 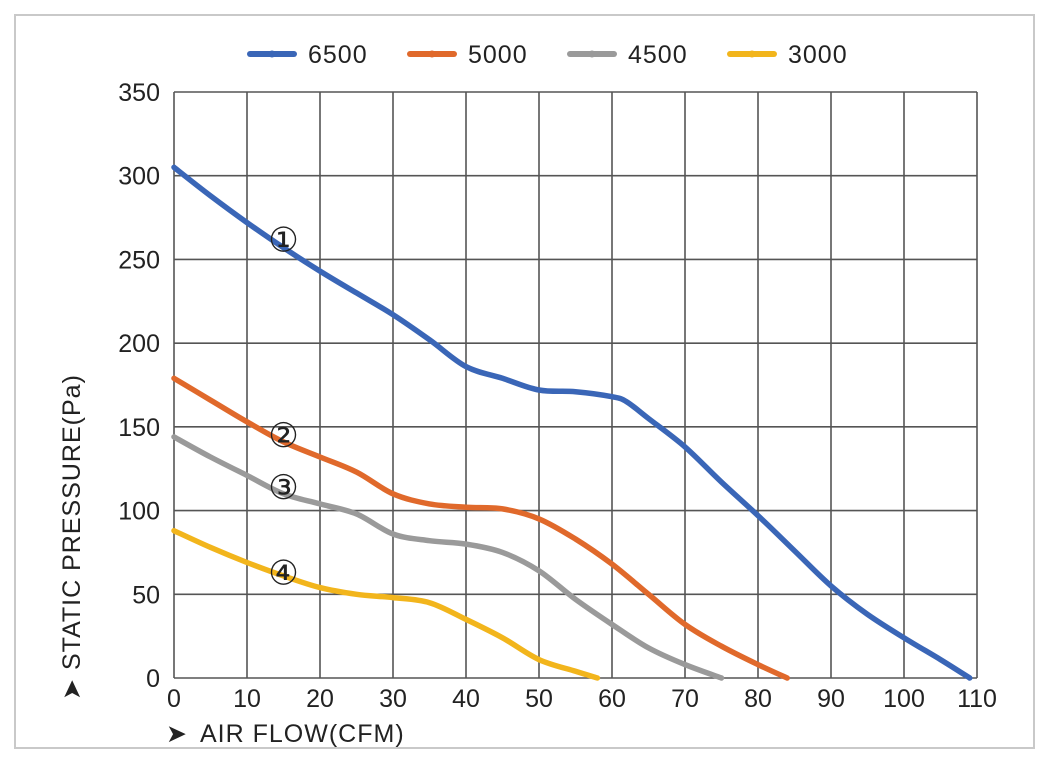 What do you see at coordinates (174, 699) in the screenshot?
I see `x-tick-label-0: 0` at bounding box center [174, 699].